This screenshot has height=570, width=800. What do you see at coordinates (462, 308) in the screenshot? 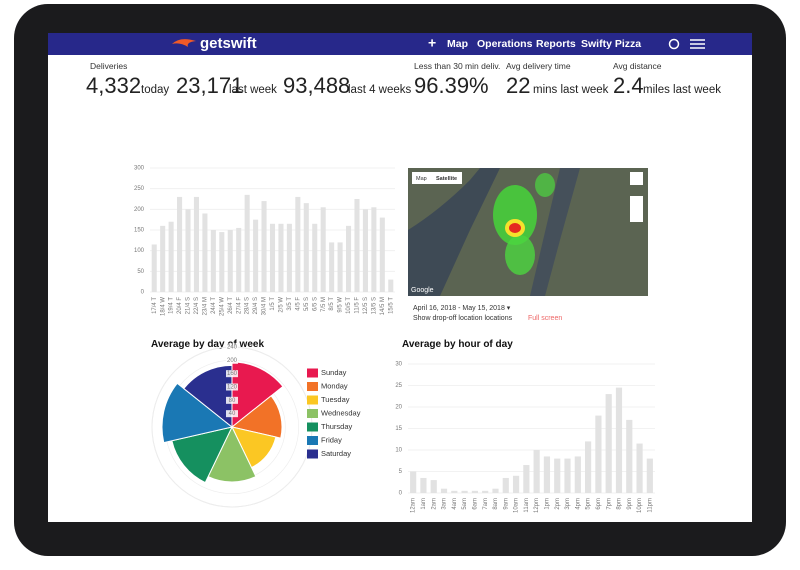
I see `date-range: April 16, 2018 - May 15, 2018 ▾` at bounding box center [462, 308].